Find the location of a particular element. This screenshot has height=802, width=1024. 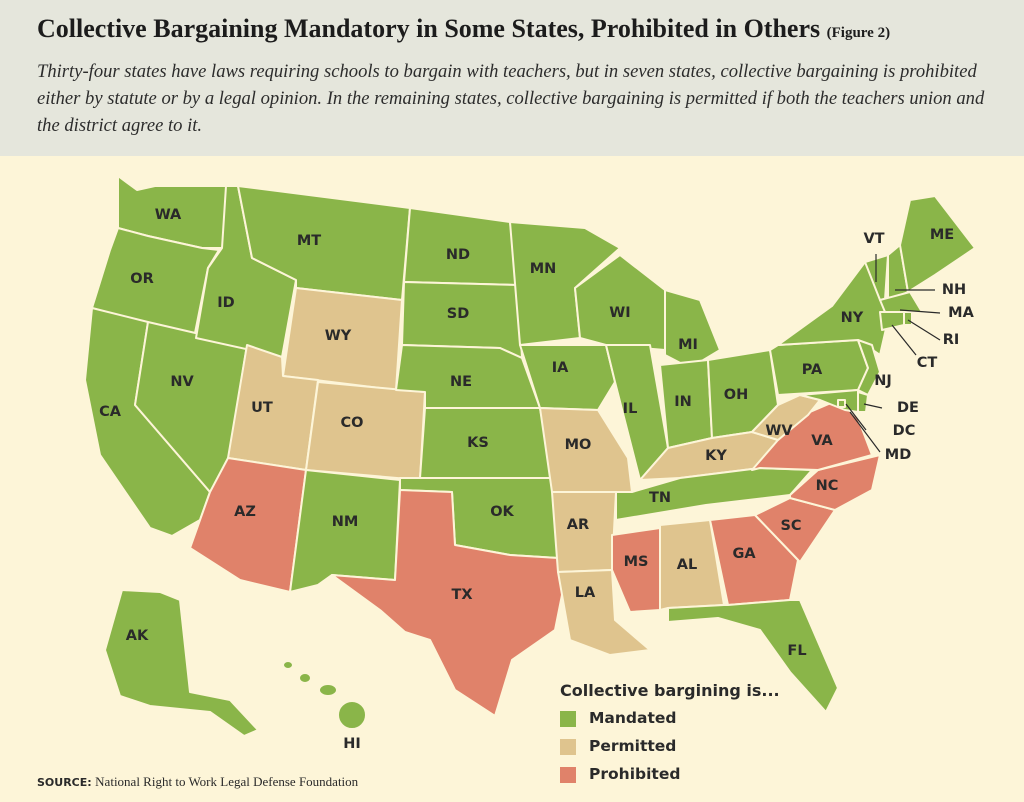

label-MI: MI is located at coordinates (688, 345).